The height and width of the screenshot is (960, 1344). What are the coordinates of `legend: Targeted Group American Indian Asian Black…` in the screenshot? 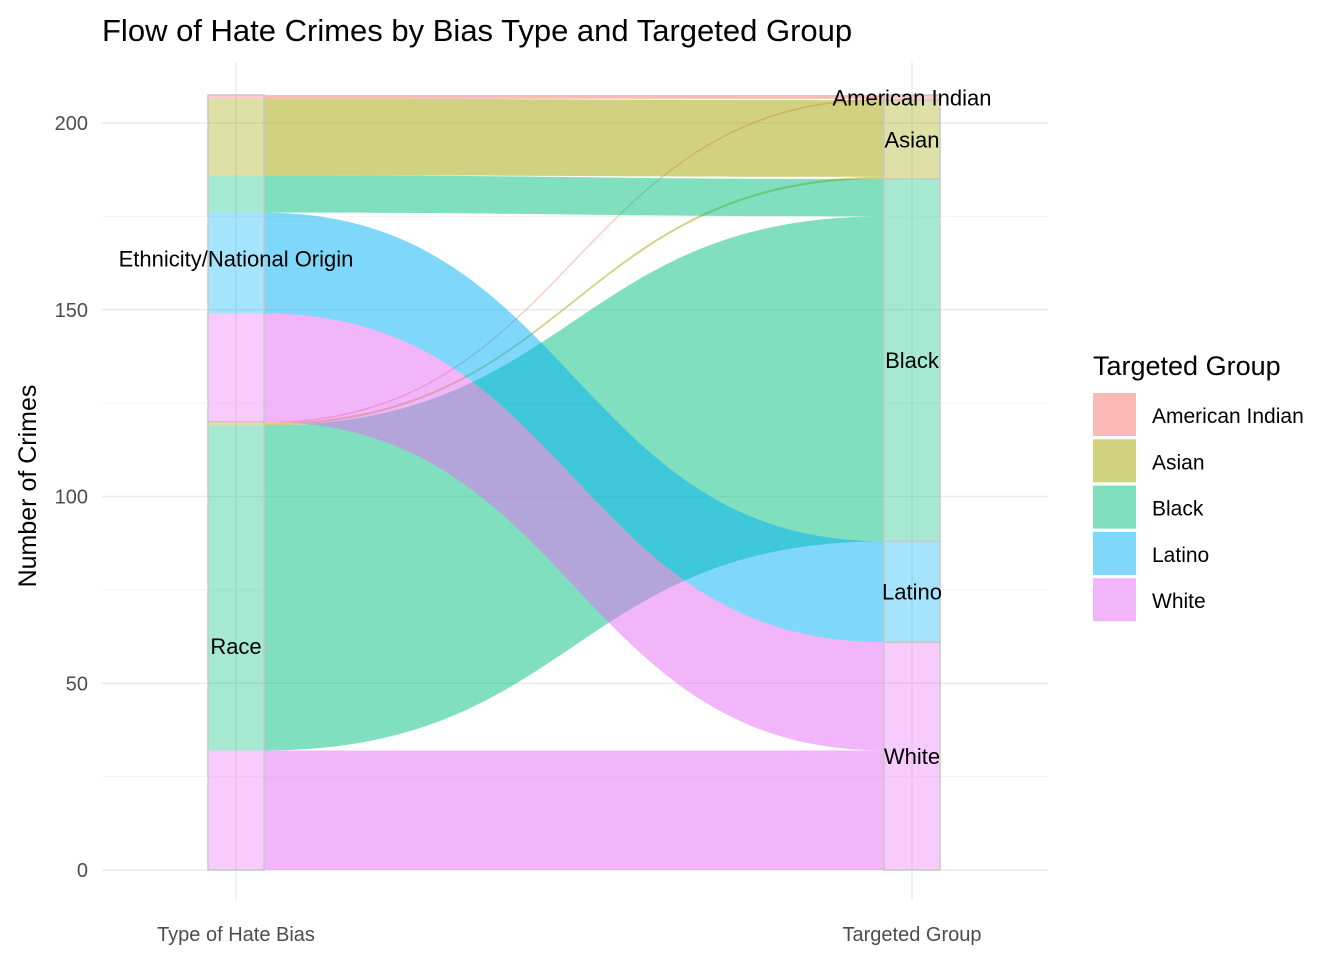 It's located at (1198, 486).